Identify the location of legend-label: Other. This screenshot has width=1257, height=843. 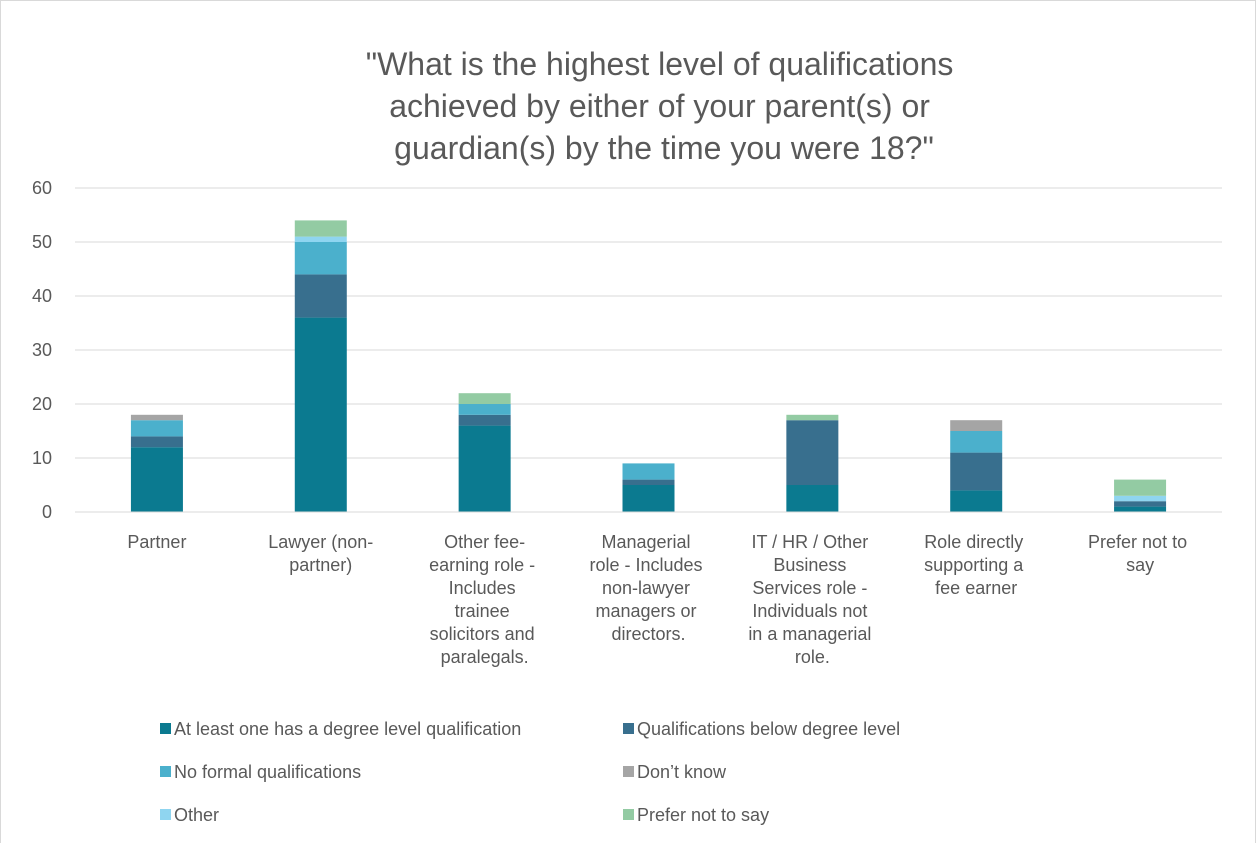
(196, 815).